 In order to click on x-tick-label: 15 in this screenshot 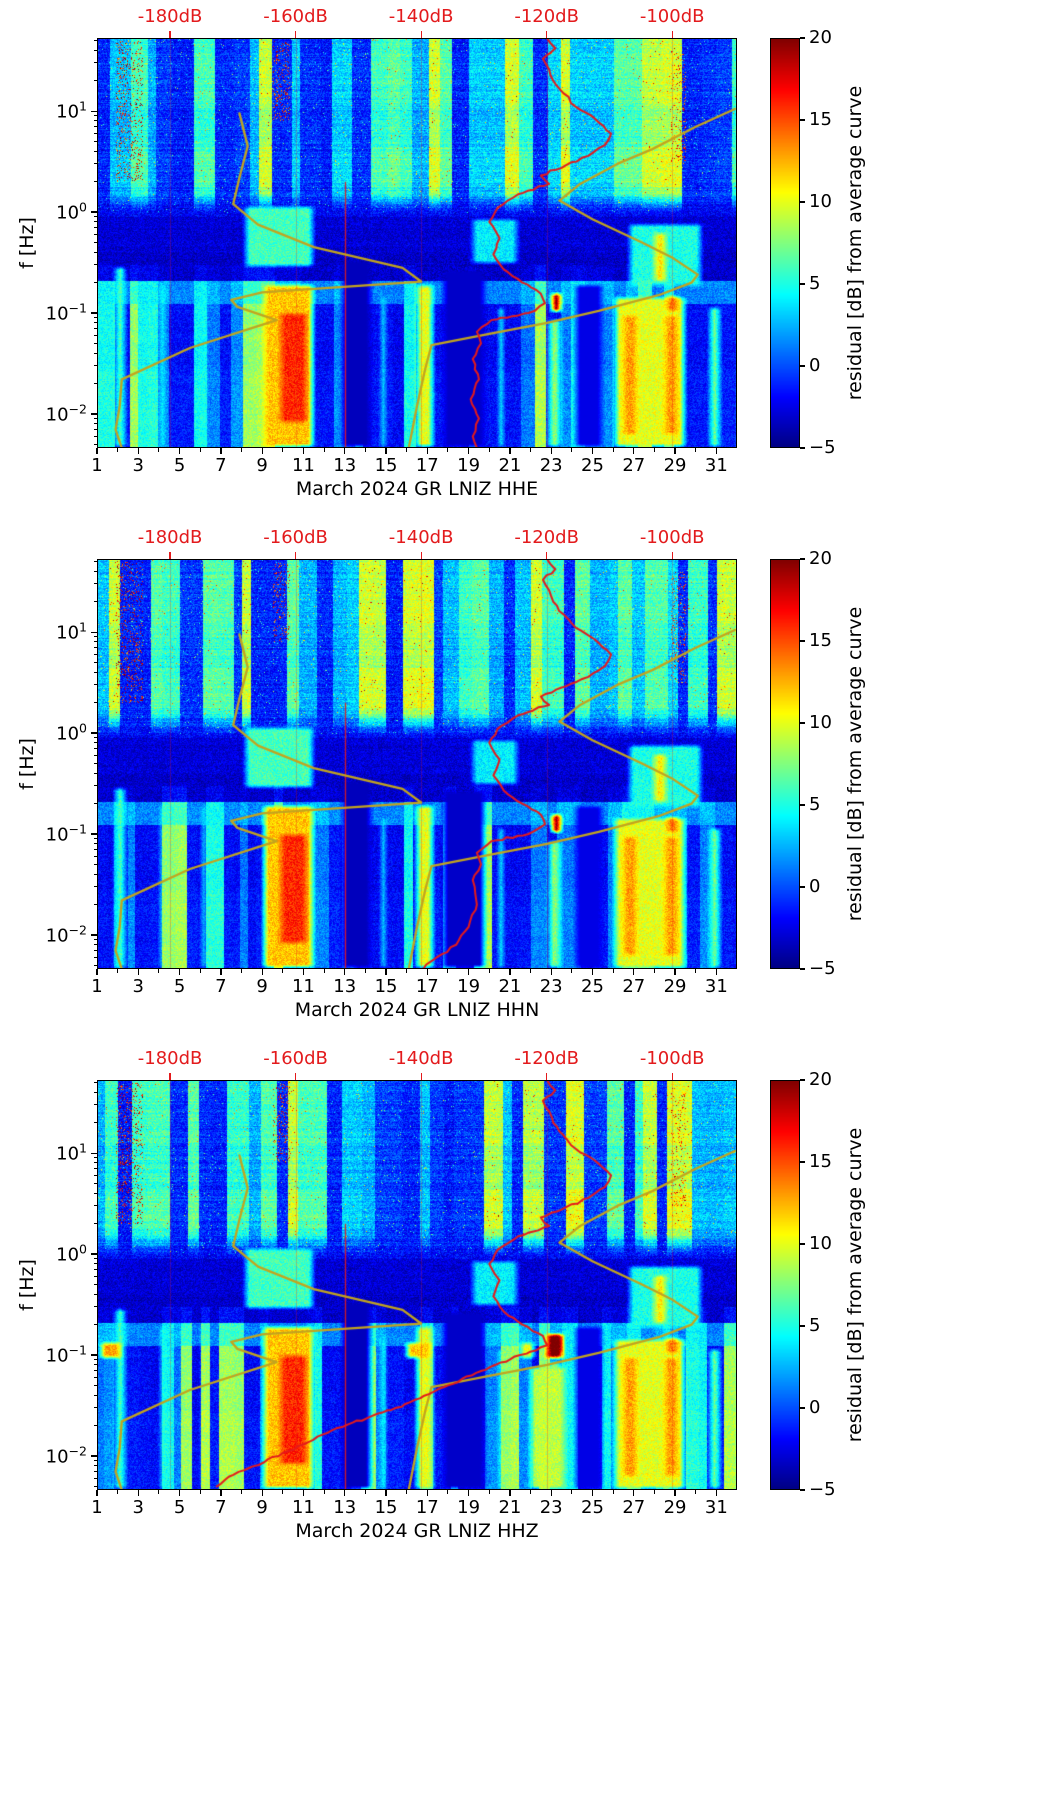, I will do `click(386, 1507)`.